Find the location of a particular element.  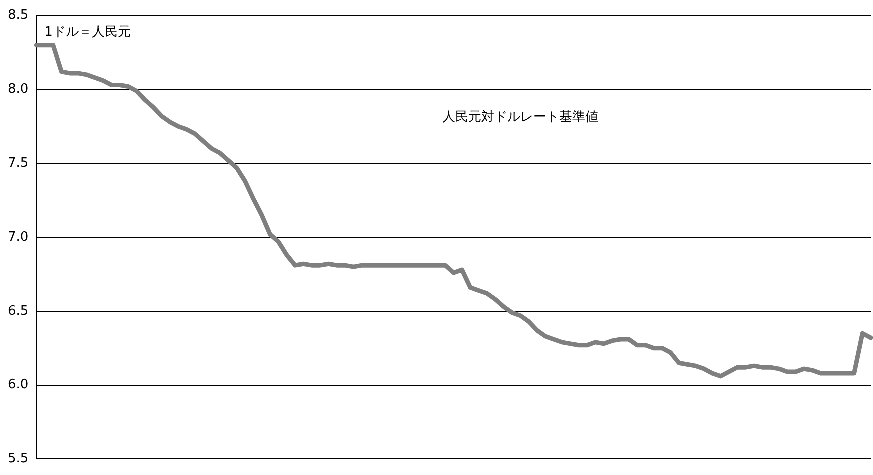

y-tick-label: 6.0 is located at coordinates (18, 385).